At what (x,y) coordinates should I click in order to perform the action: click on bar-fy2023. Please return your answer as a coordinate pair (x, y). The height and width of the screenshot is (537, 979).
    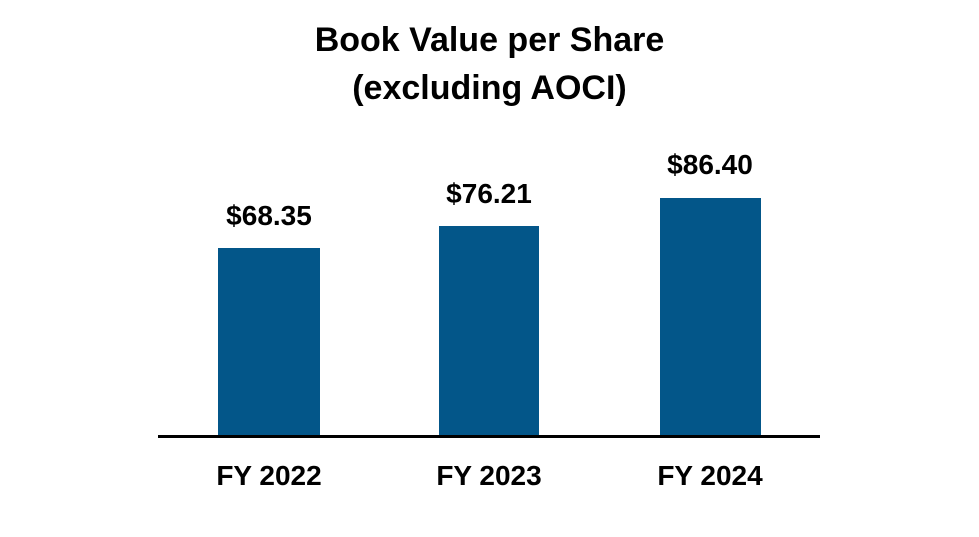
    Looking at the image, I should click on (489, 331).